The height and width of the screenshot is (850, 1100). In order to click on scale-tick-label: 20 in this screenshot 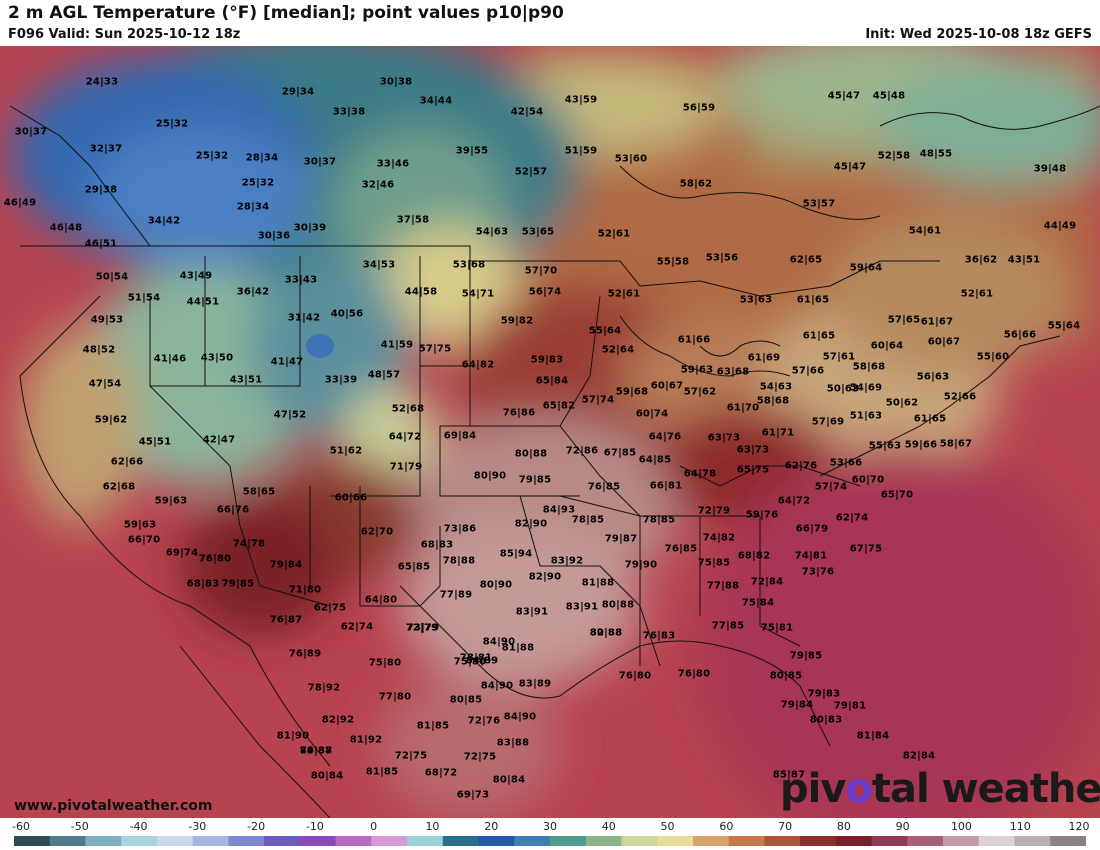, I will do `click(491, 826)`.